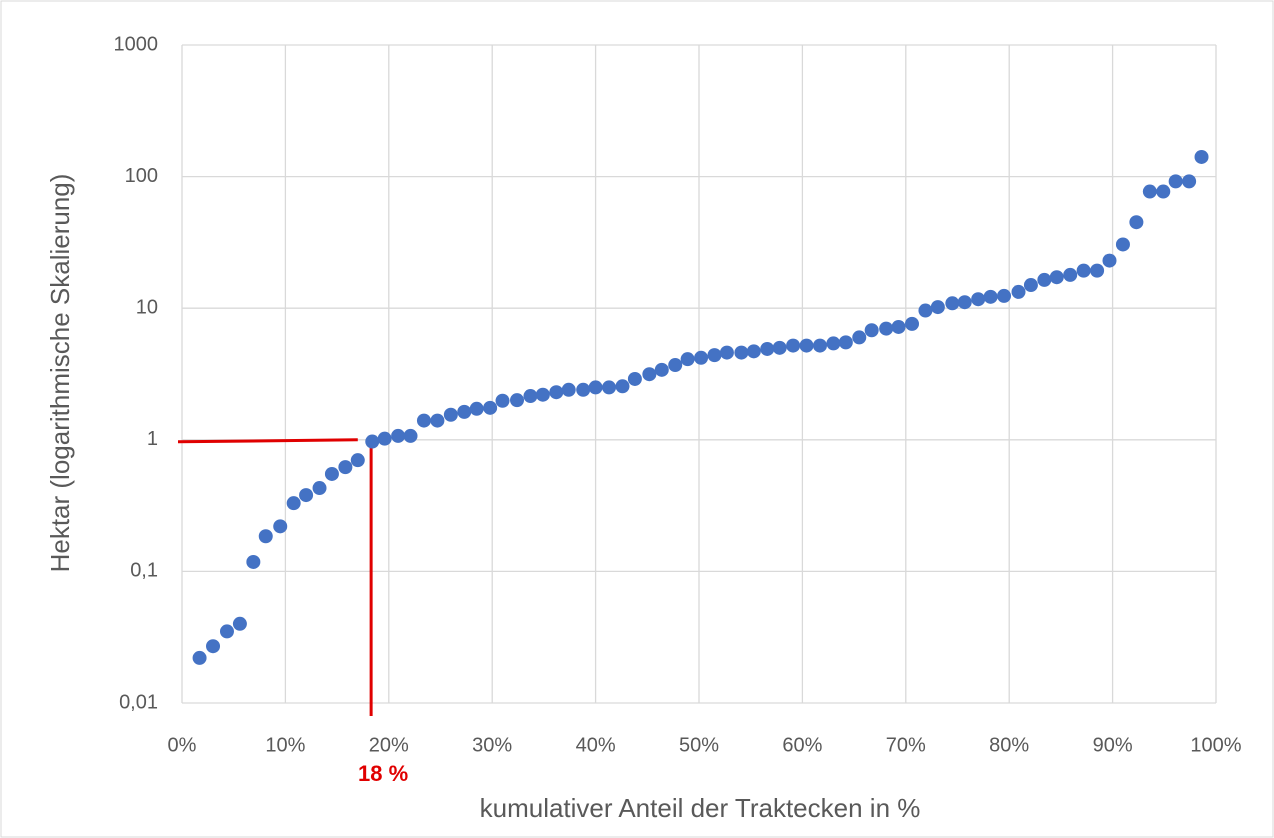 Image resolution: width=1274 pixels, height=838 pixels. Describe the element at coordinates (383, 773) in the screenshot. I see `annotation-label: 18 %` at that location.